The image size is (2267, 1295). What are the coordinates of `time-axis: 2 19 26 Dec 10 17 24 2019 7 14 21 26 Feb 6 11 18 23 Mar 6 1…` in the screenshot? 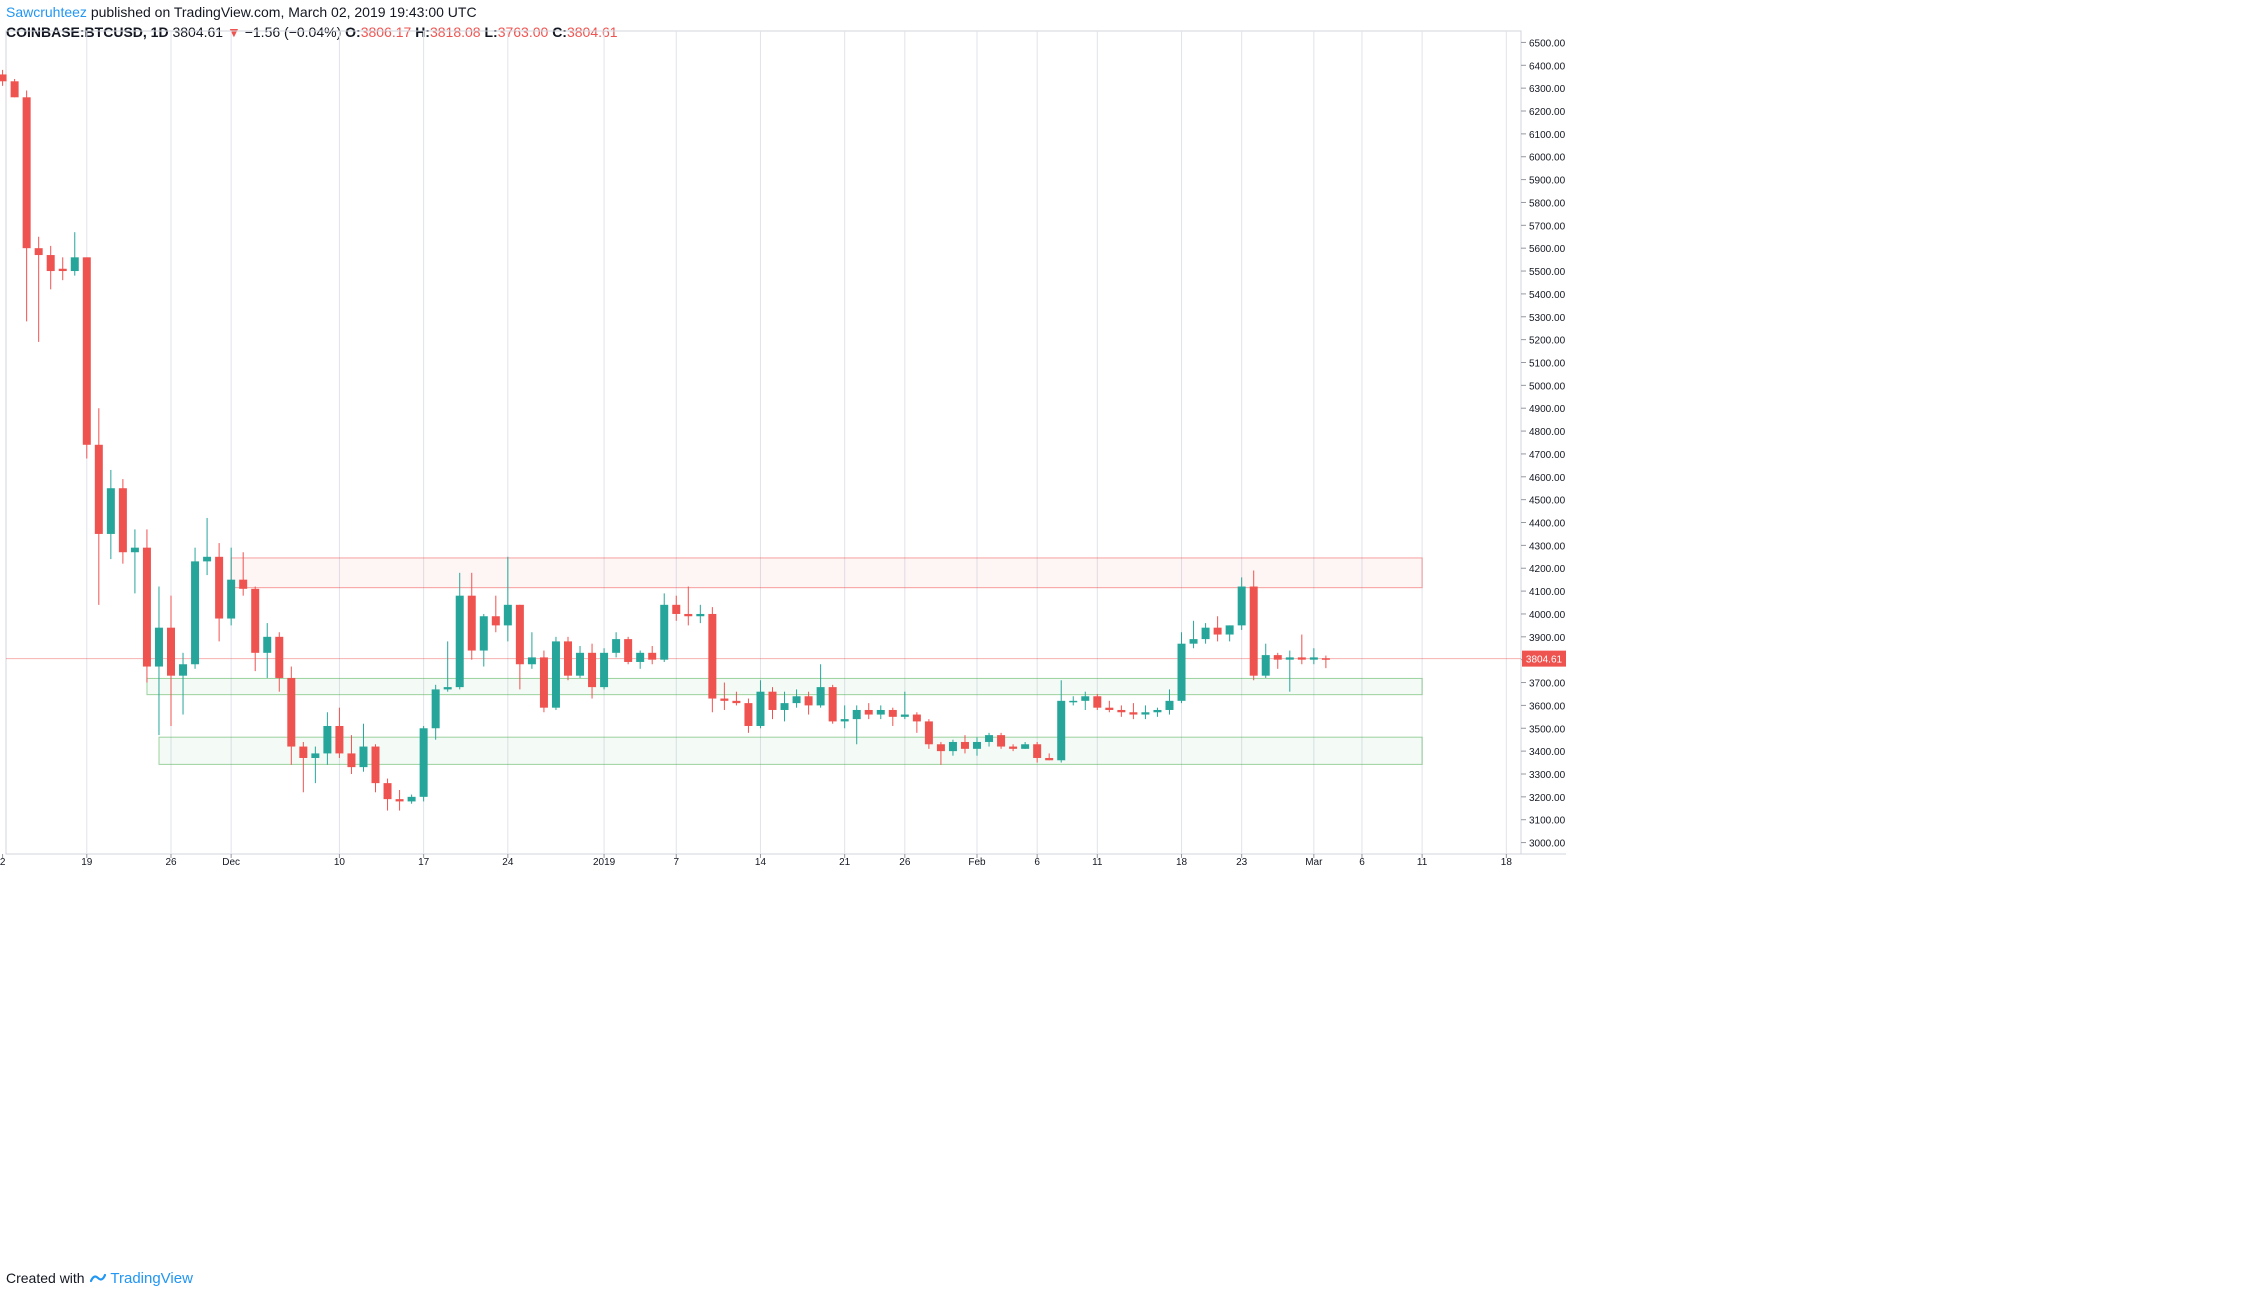 It's located at (756, 861).